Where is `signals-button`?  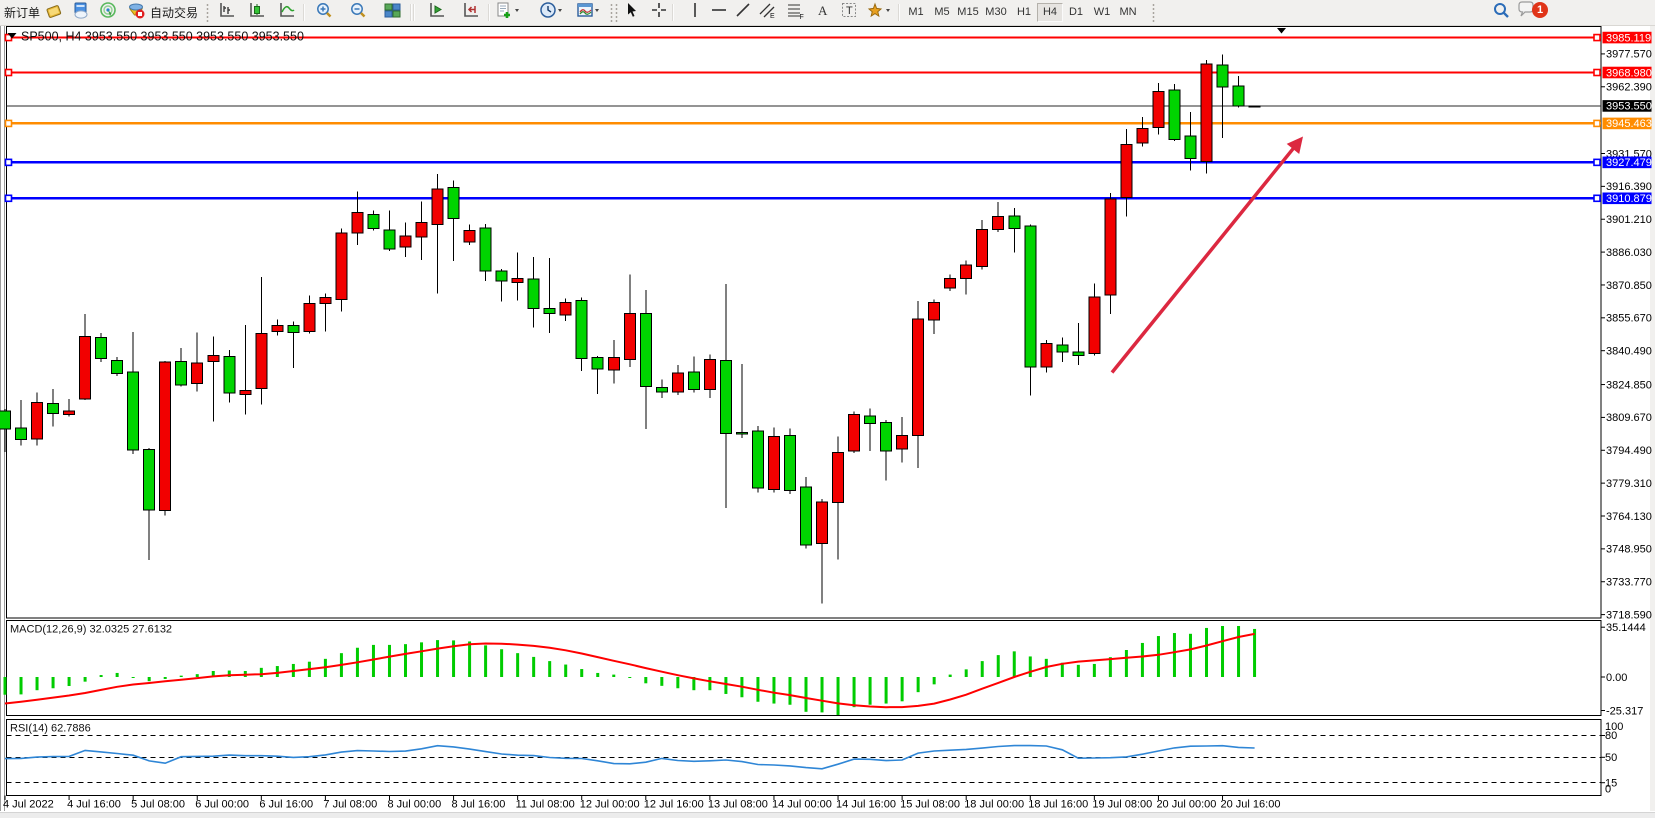
signals-button is located at coordinates (108, 12).